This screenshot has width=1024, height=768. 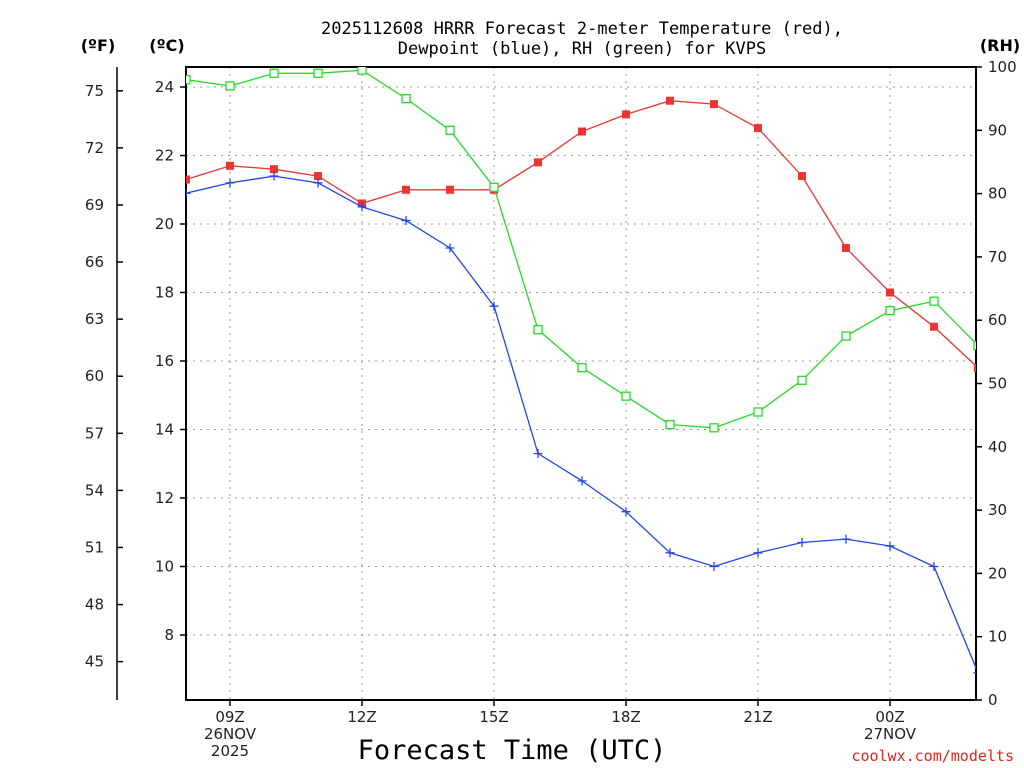 What do you see at coordinates (169, 635) in the screenshot?
I see `celsius-tick-label: 8` at bounding box center [169, 635].